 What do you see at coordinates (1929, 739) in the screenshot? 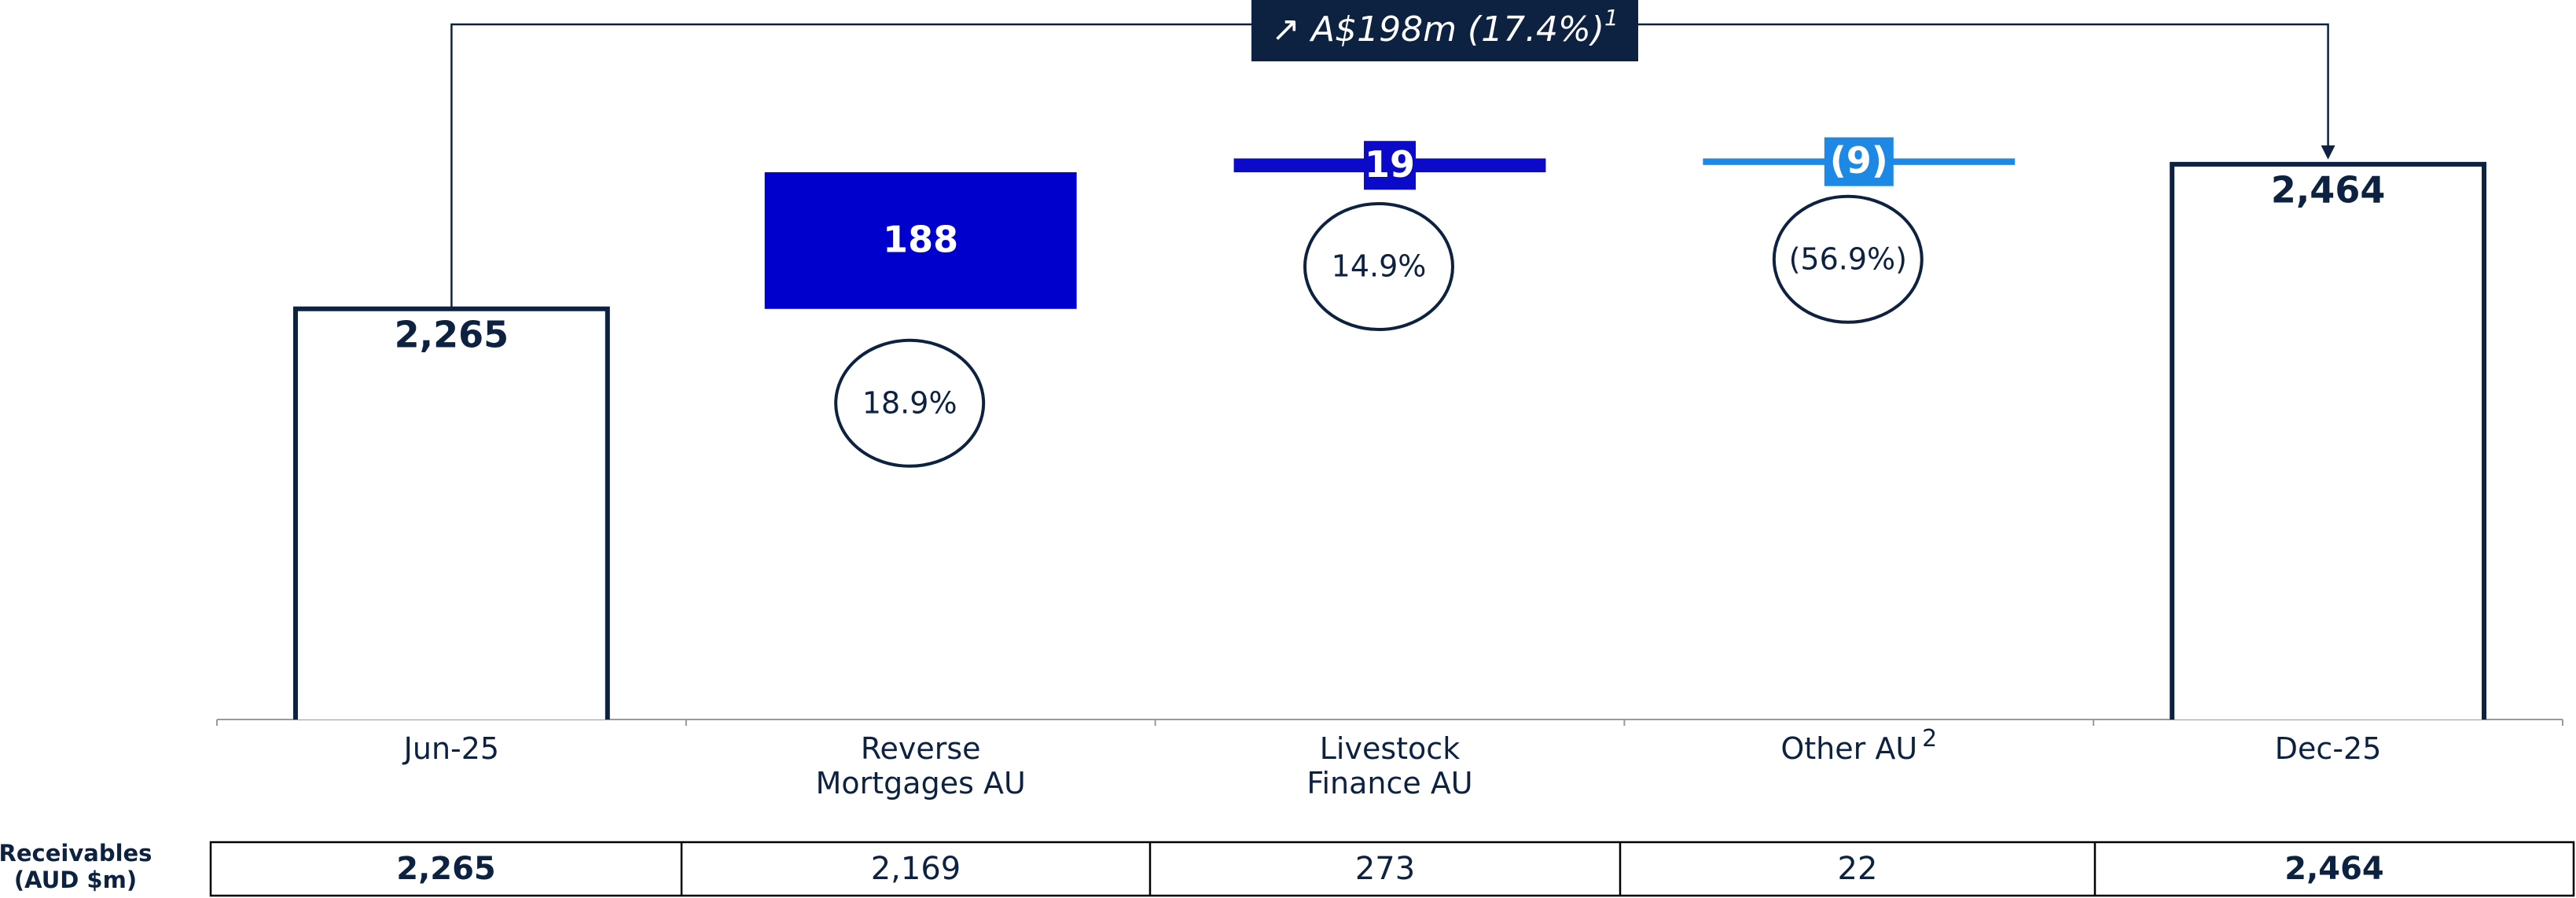
I see `x-tick-note: 2` at bounding box center [1929, 739].